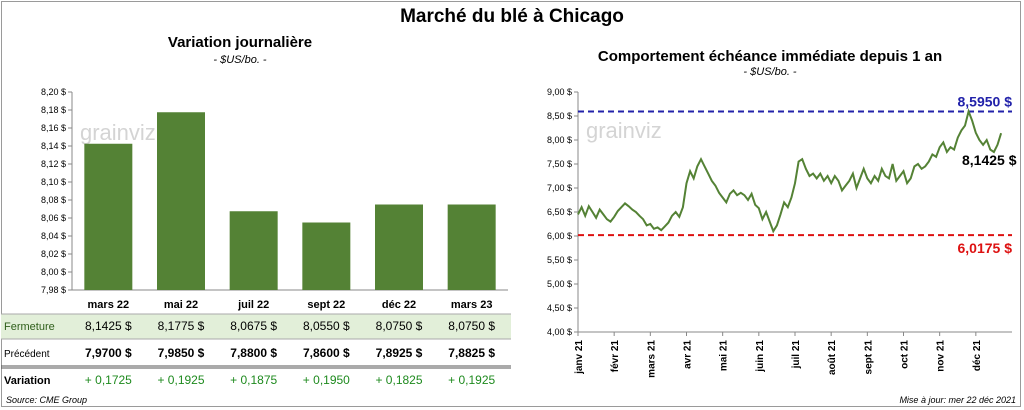  I want to click on line-y-tick-label: 5,00 $, so click(559, 284).